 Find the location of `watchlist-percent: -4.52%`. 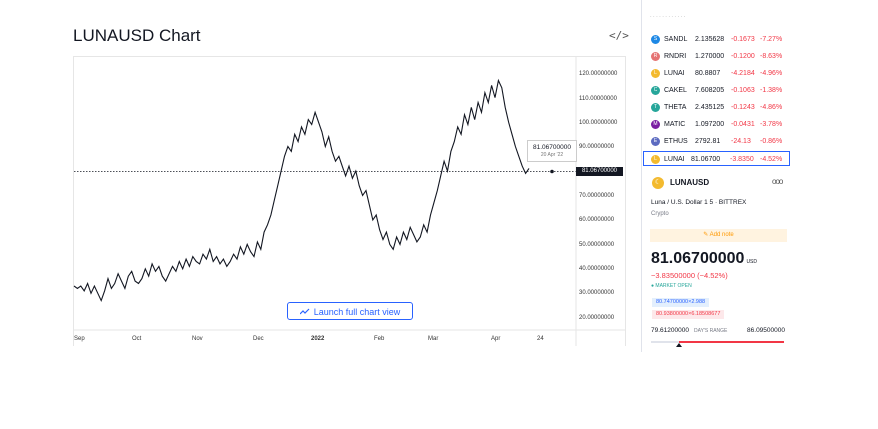

watchlist-percent: -4.52% is located at coordinates (771, 159).